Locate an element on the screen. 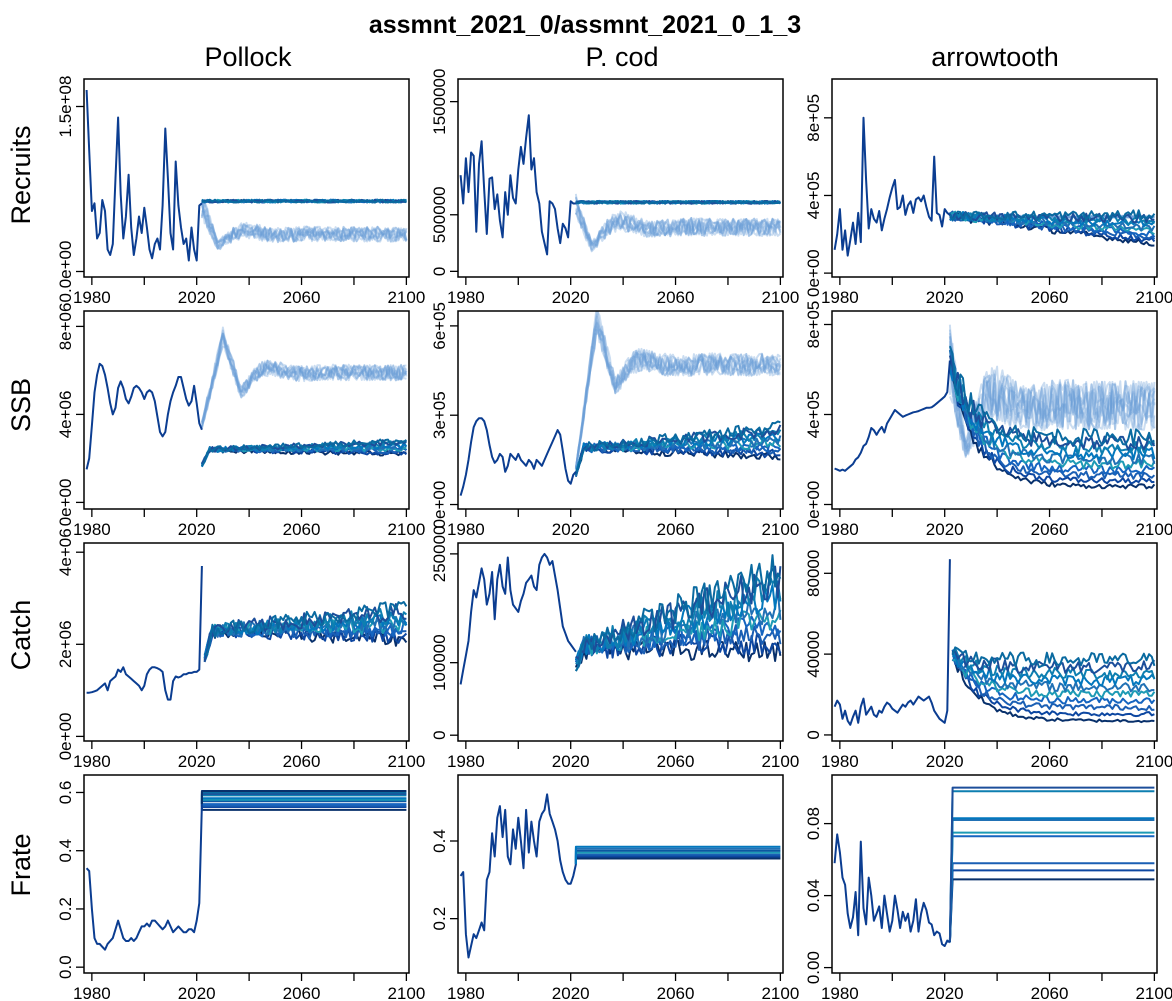  panel-catch-1: 1980 2020 2060 2100 0e+00 2e+06 4e+06 is located at coordinates (240, 649).